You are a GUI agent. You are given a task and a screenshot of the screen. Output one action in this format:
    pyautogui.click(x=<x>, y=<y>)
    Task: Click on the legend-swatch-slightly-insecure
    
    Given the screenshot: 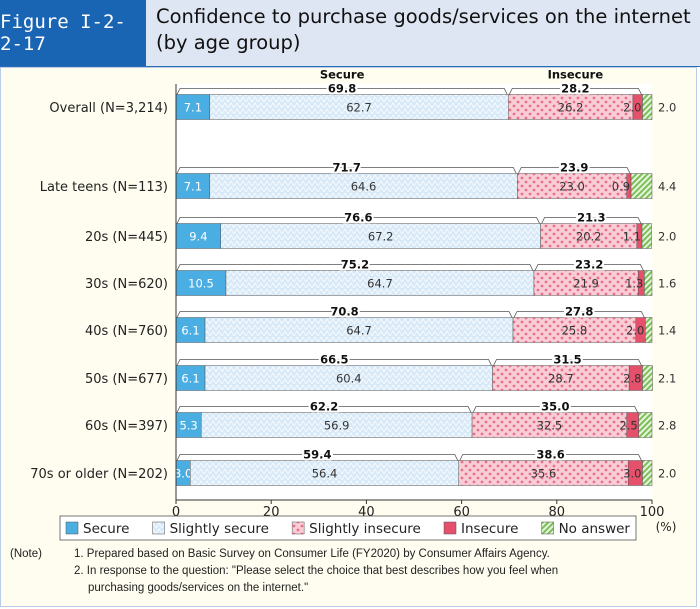 What is the action you would take?
    pyautogui.click(x=298, y=528)
    